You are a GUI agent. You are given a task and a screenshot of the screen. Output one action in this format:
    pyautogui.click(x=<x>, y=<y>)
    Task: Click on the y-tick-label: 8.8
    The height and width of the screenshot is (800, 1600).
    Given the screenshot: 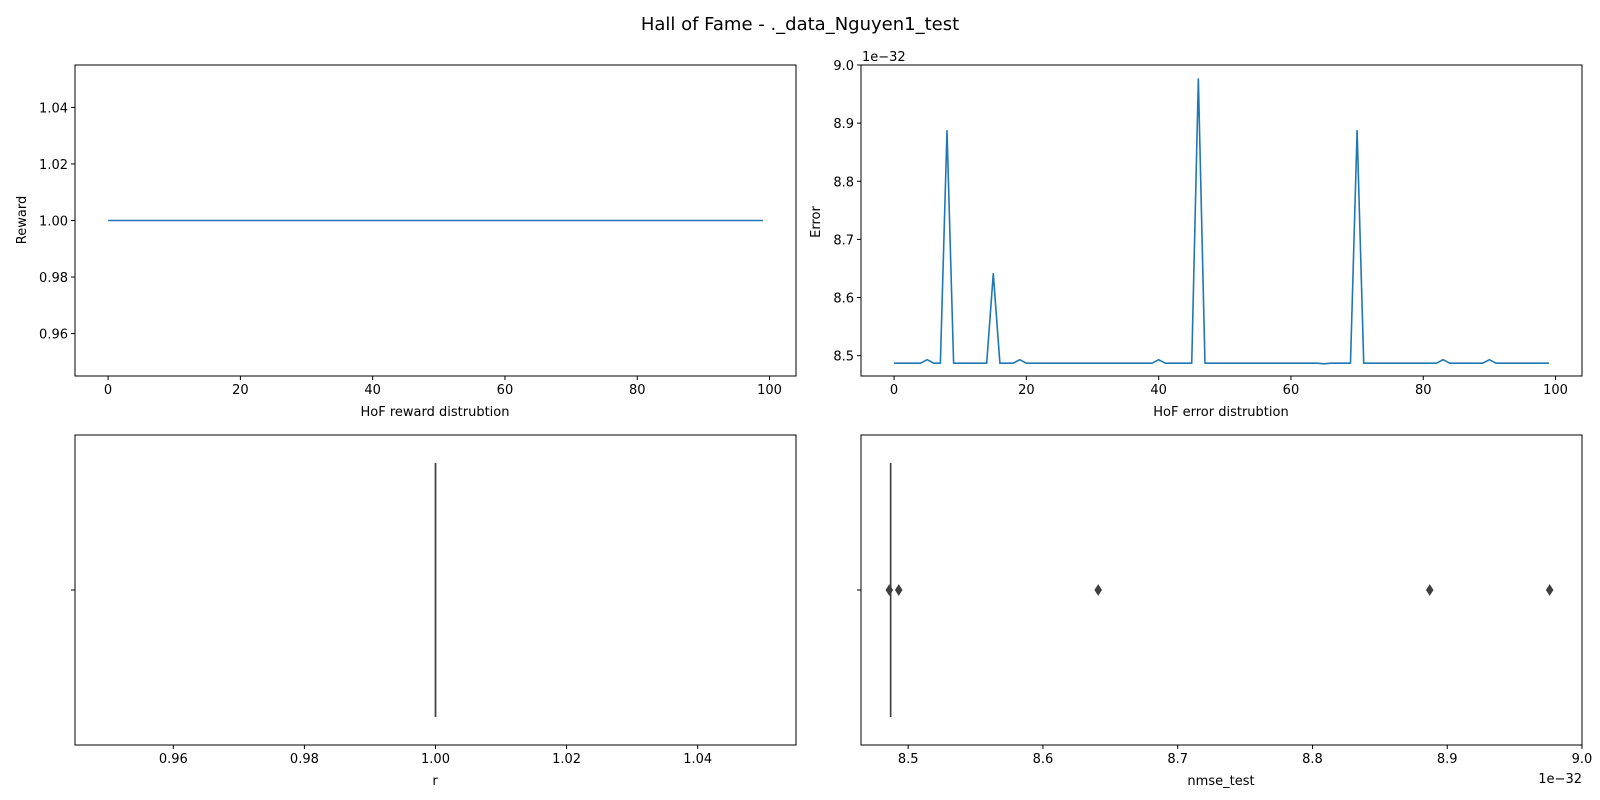 What is the action you would take?
    pyautogui.click(x=843, y=182)
    